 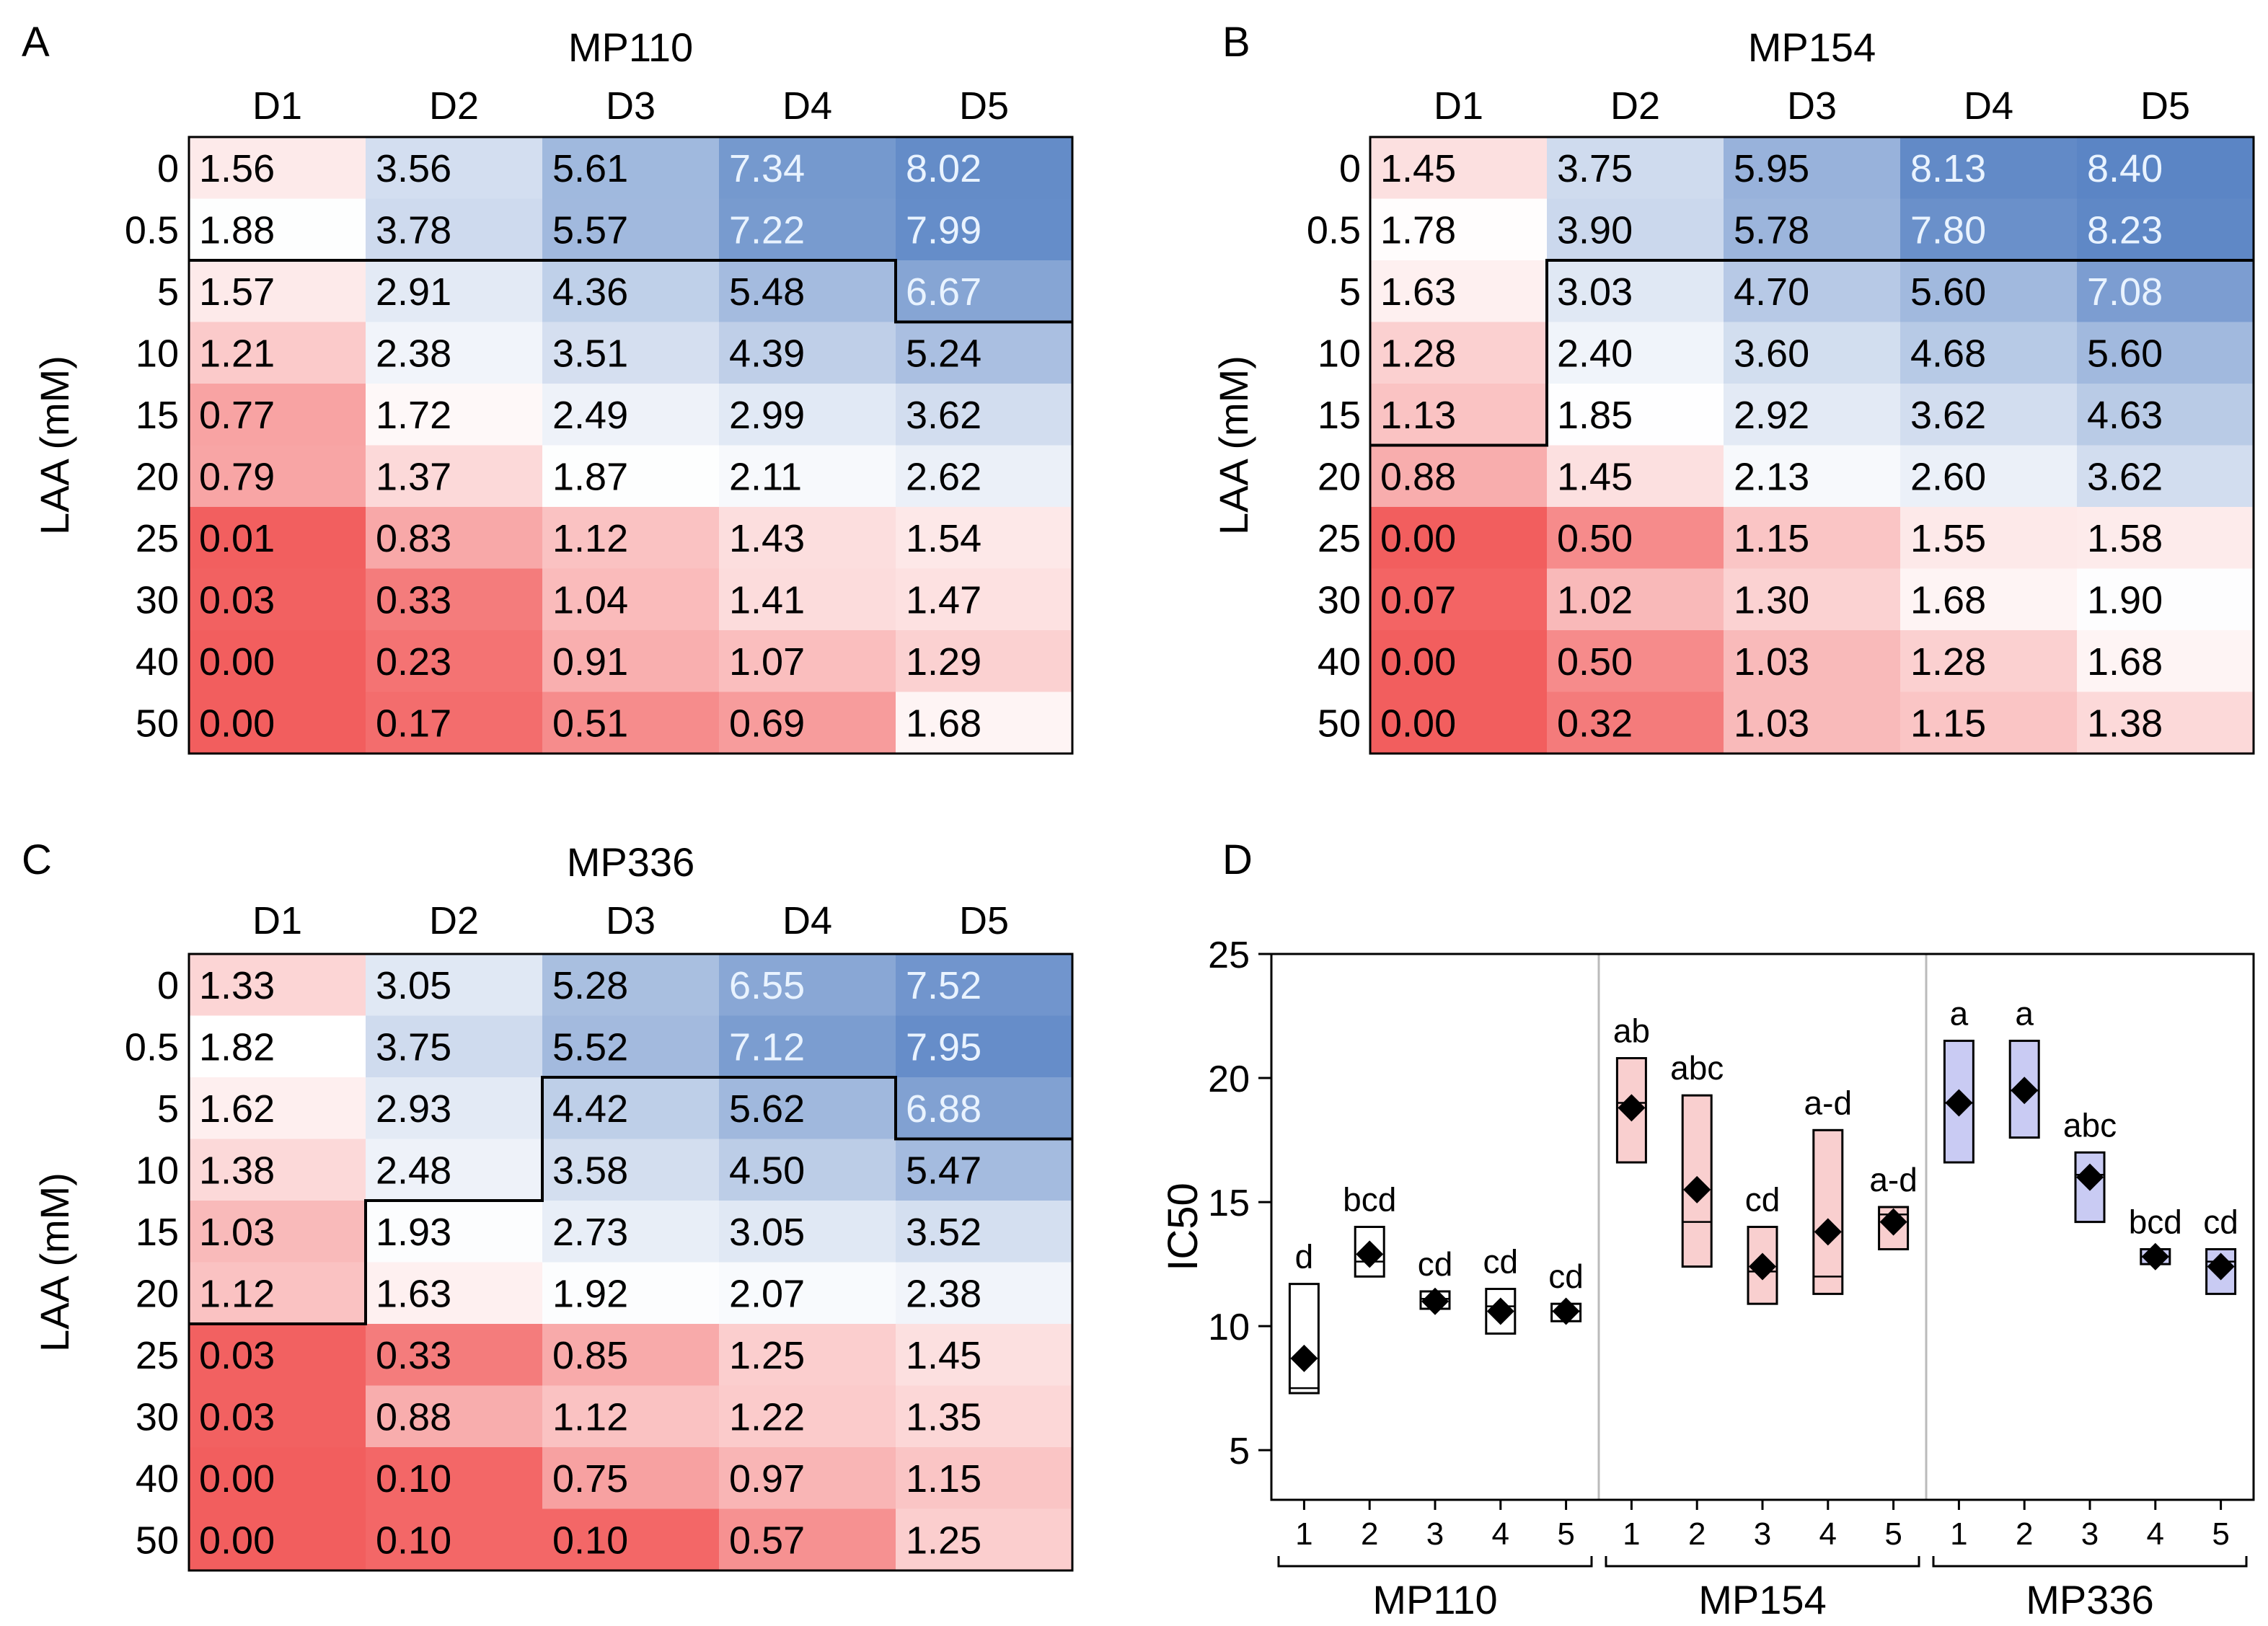 I want to click on cell-value: 0.07, so click(x=1418, y=600).